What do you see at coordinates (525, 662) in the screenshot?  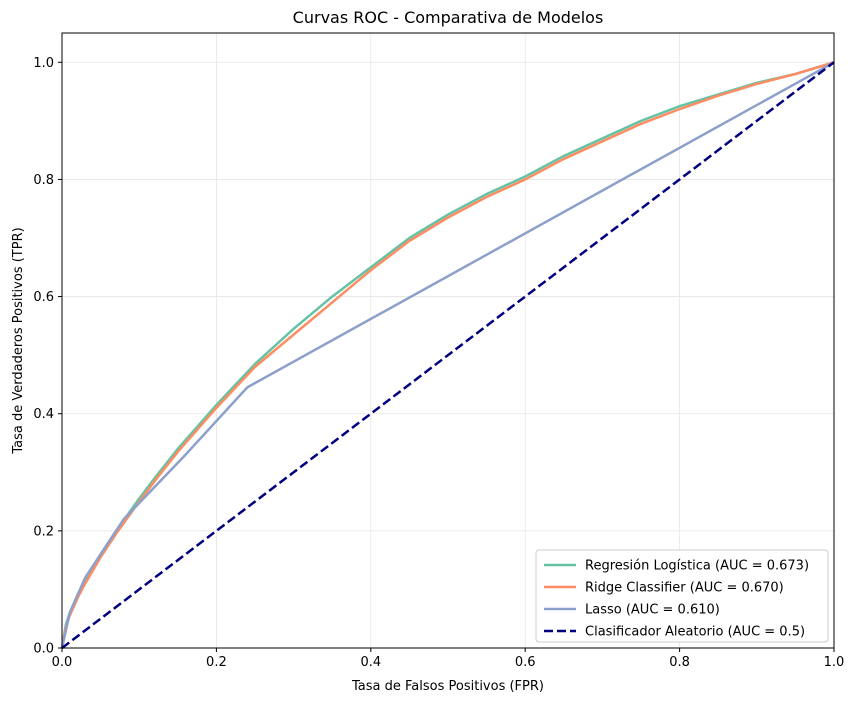 I see `x-tick-label: 0.6` at bounding box center [525, 662].